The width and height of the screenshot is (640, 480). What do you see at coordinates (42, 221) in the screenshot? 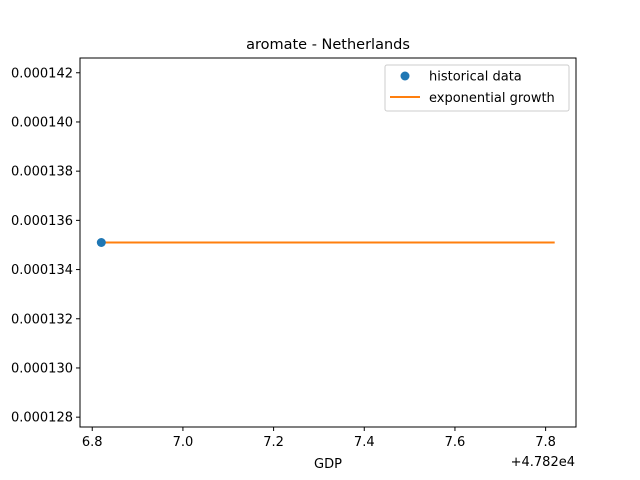
I see `y-tick-label: 0.000136` at bounding box center [42, 221].